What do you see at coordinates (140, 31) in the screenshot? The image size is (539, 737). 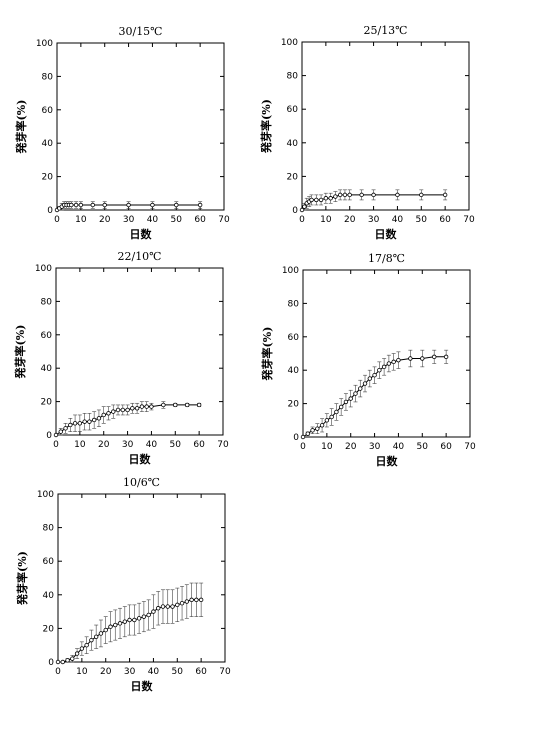 I see `chart-title: 30/15℃` at bounding box center [140, 31].